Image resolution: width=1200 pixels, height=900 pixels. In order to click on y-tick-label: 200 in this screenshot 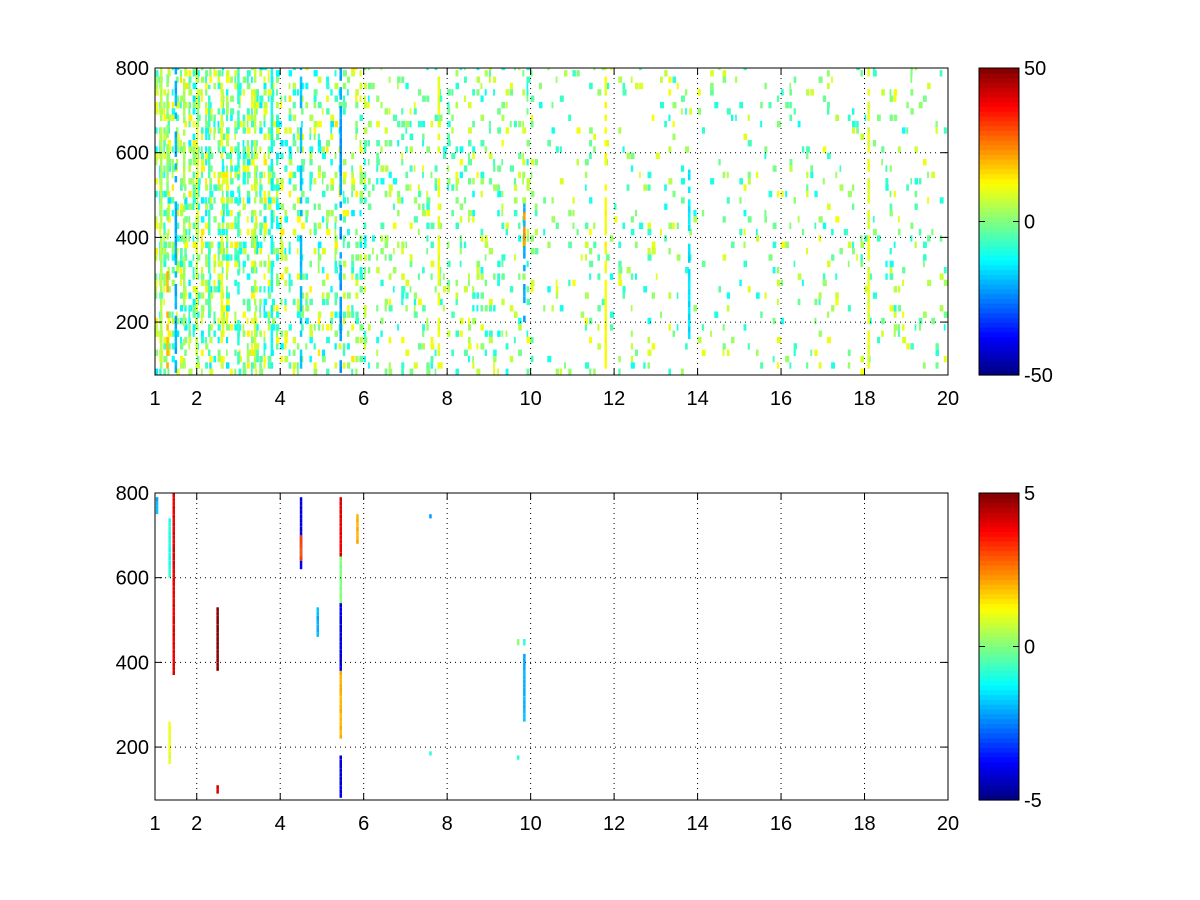, I will do `click(132, 748)`.